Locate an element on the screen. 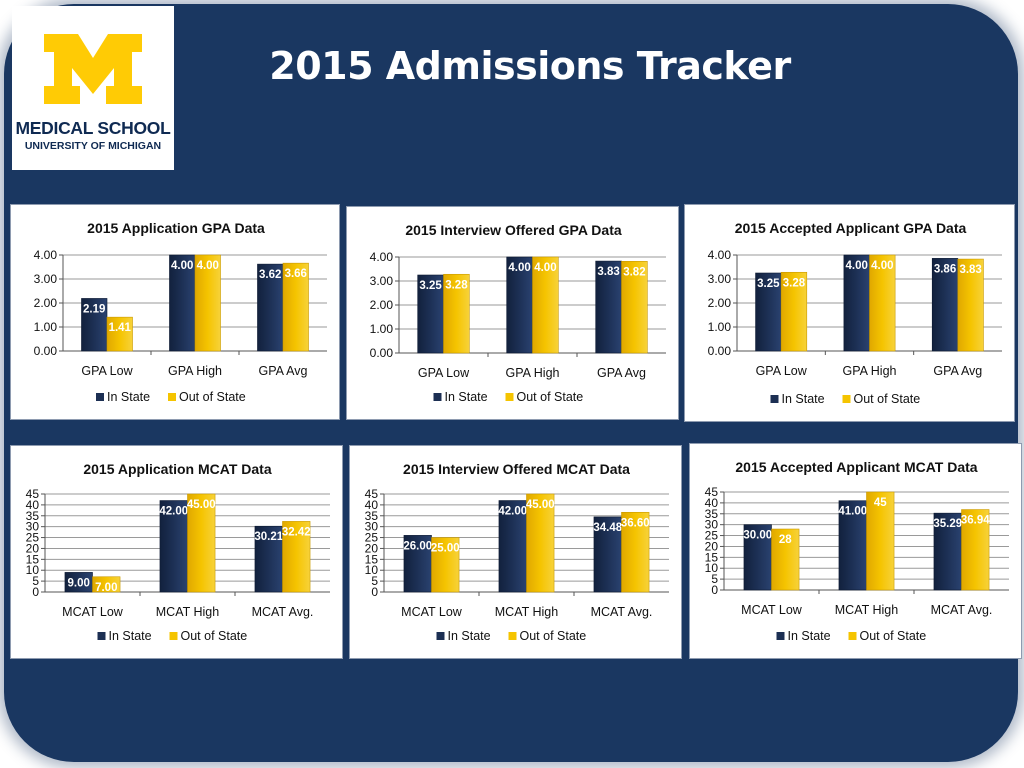 This screenshot has width=1024, height=768. data-label: 3.62 is located at coordinates (270, 275).